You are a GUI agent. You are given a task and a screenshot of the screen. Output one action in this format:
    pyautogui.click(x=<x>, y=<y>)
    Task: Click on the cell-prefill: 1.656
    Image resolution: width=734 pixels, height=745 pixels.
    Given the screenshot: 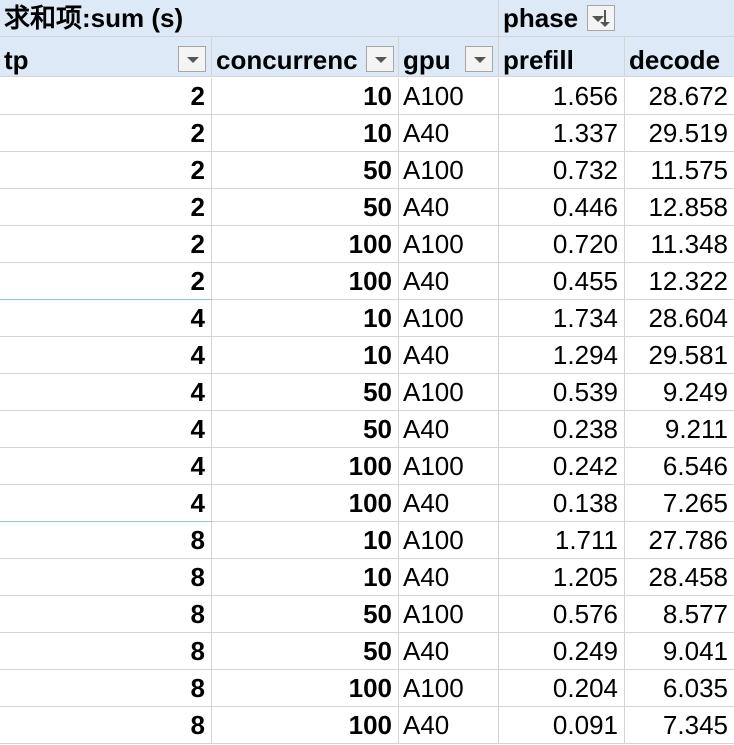 What is the action you would take?
    pyautogui.click(x=562, y=96)
    